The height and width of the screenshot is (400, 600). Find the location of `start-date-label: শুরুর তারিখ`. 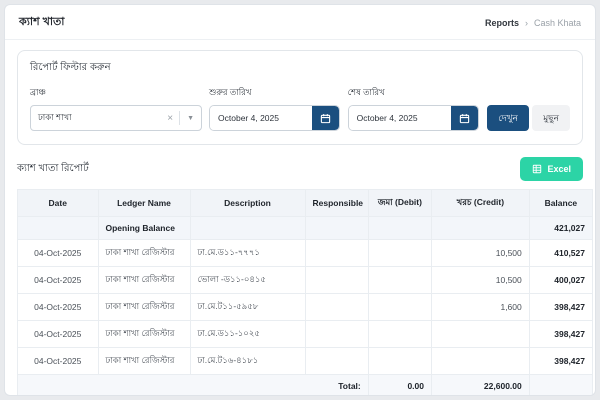

start-date-label: শুরুর তারিখ is located at coordinates (230, 92).